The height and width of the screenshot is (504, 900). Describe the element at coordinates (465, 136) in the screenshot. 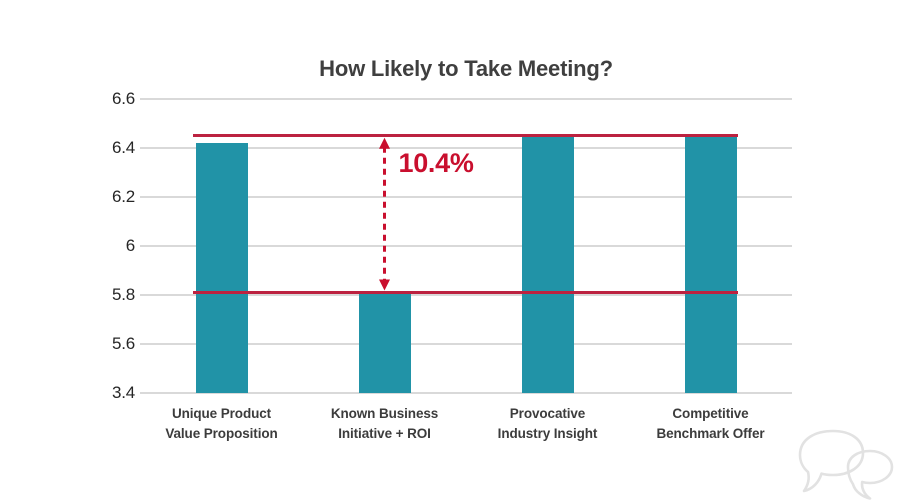

I see `top-benchmark-line` at that location.